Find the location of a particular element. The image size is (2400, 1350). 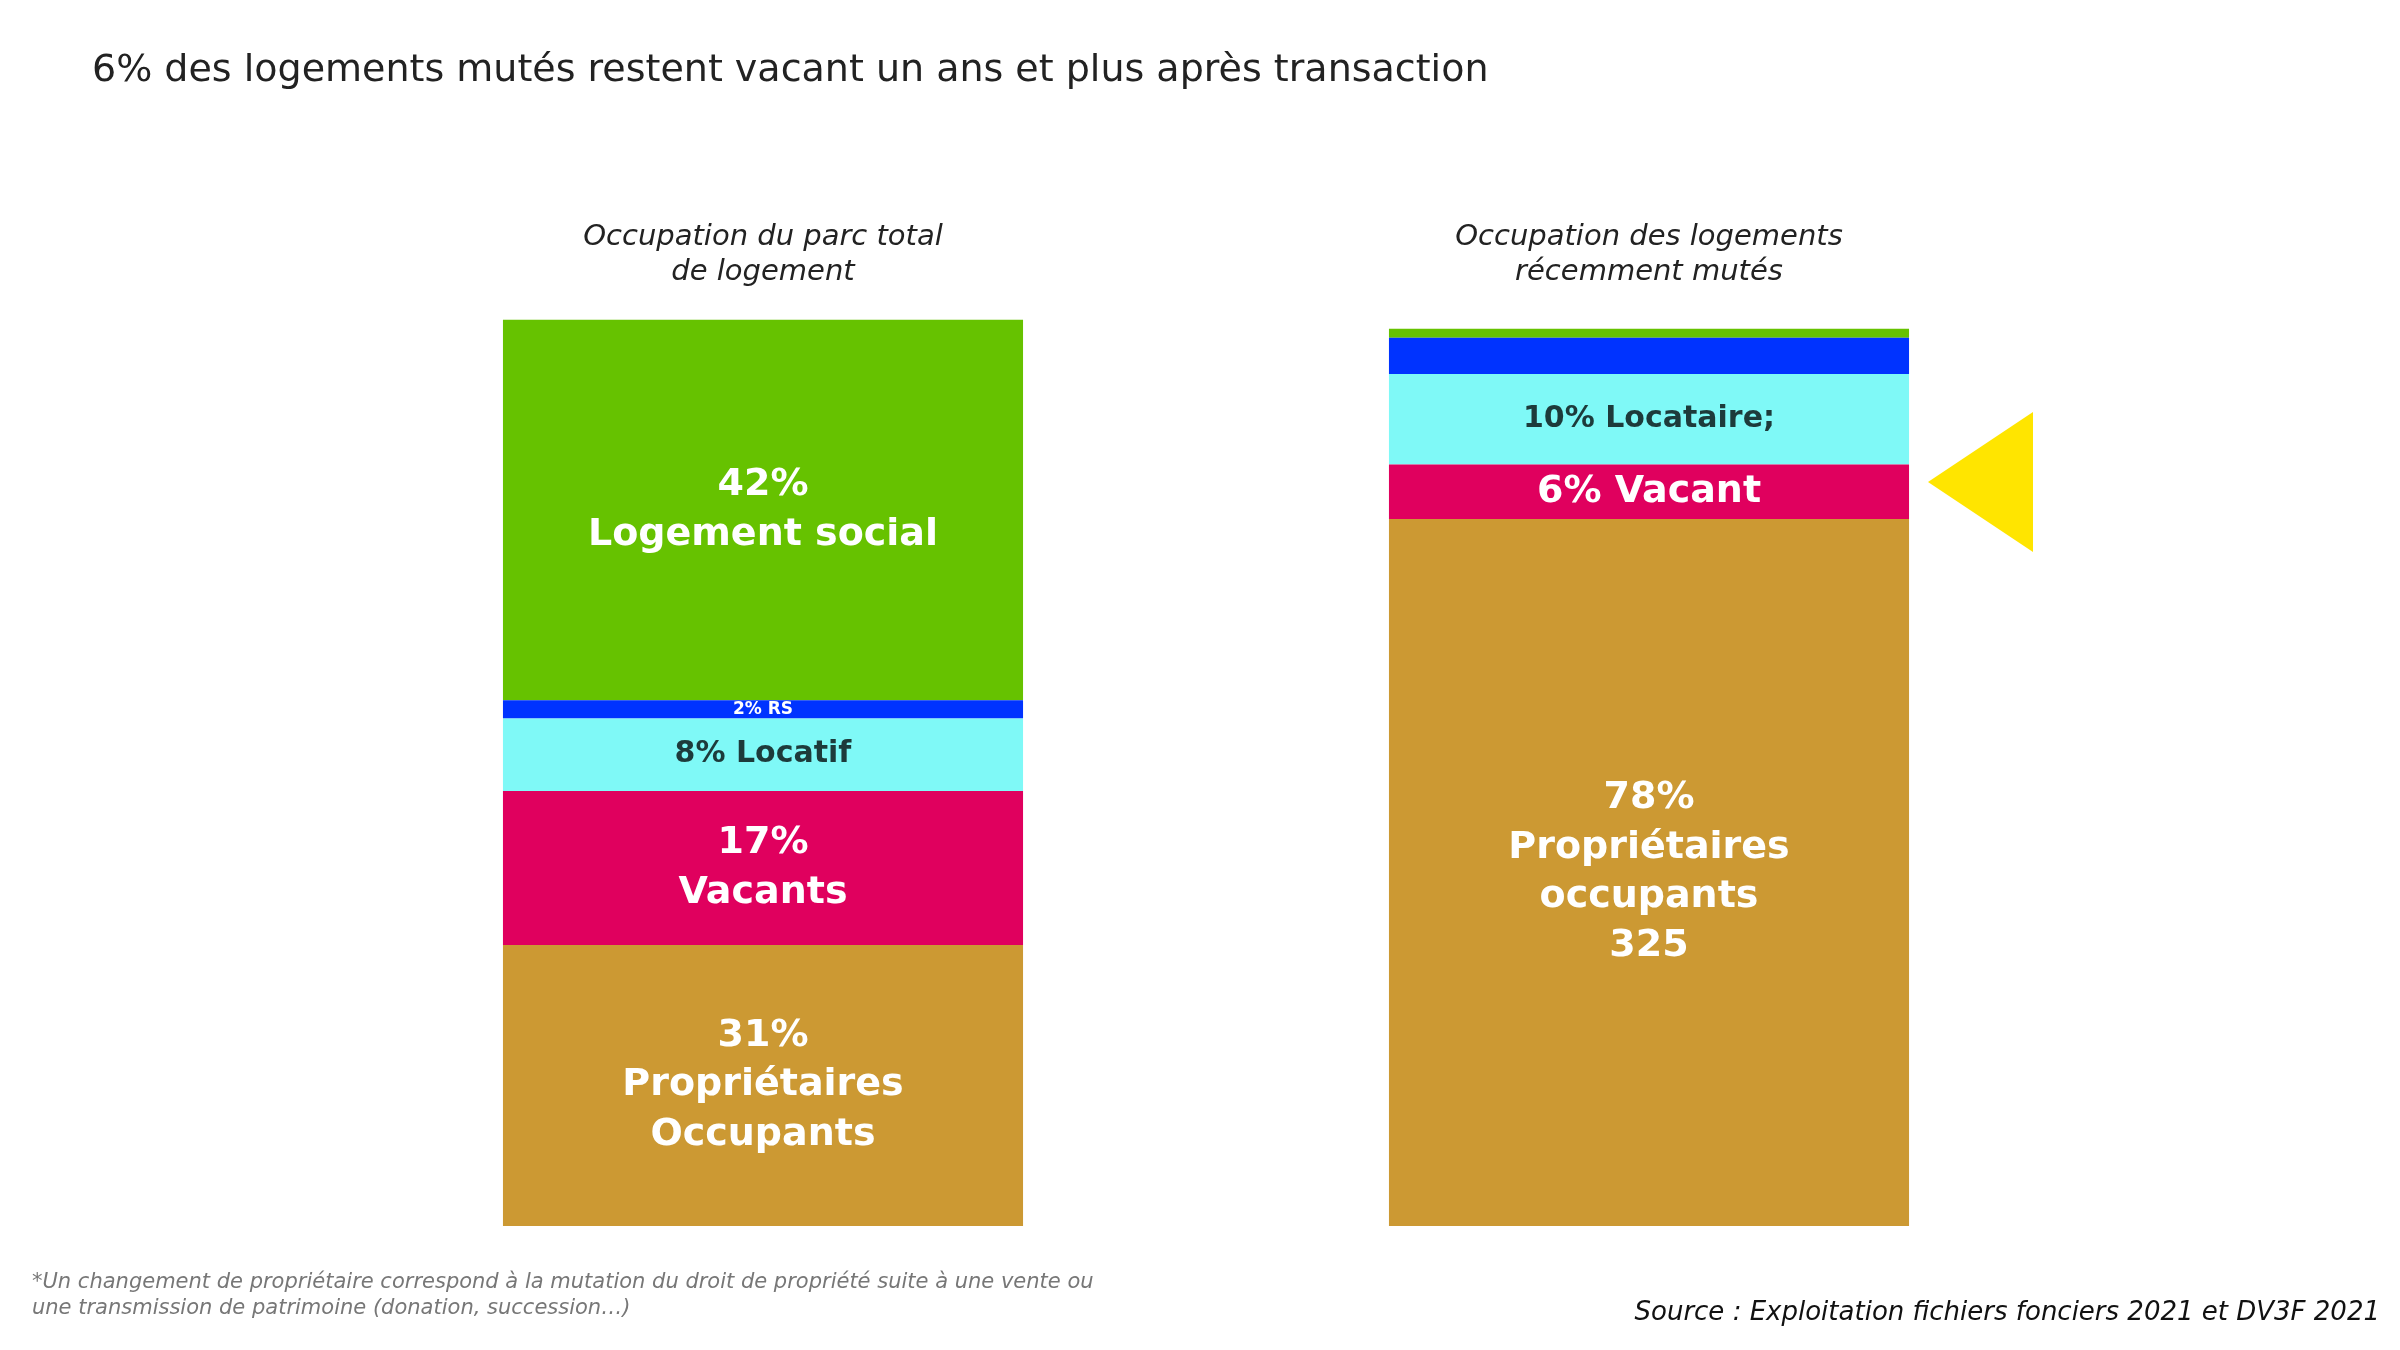

data-label: 17% Vacants is located at coordinates (763, 865).